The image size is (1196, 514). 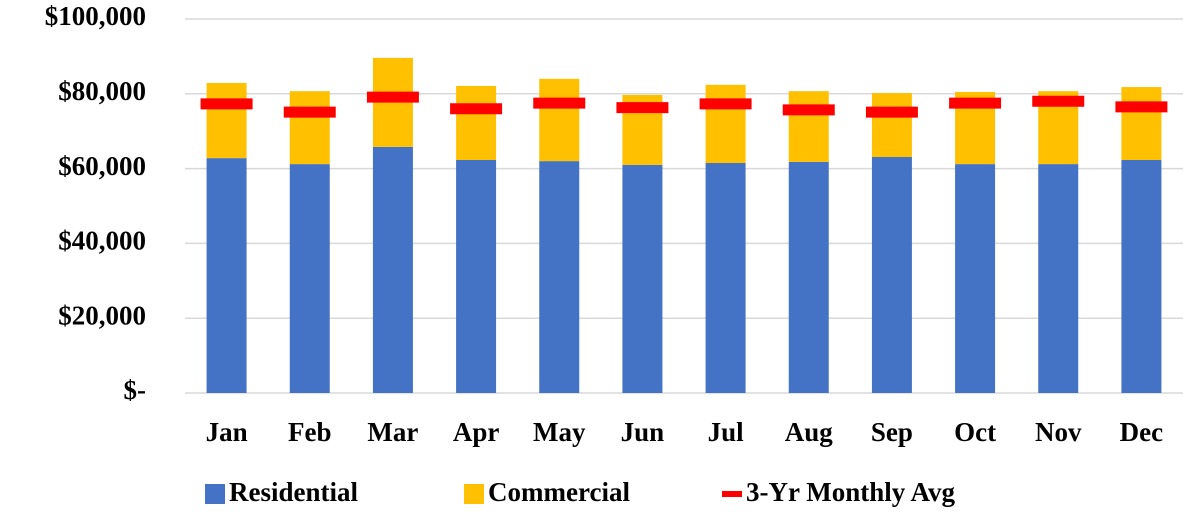 What do you see at coordinates (102, 91) in the screenshot?
I see `y-tick-label: $80,000` at bounding box center [102, 91].